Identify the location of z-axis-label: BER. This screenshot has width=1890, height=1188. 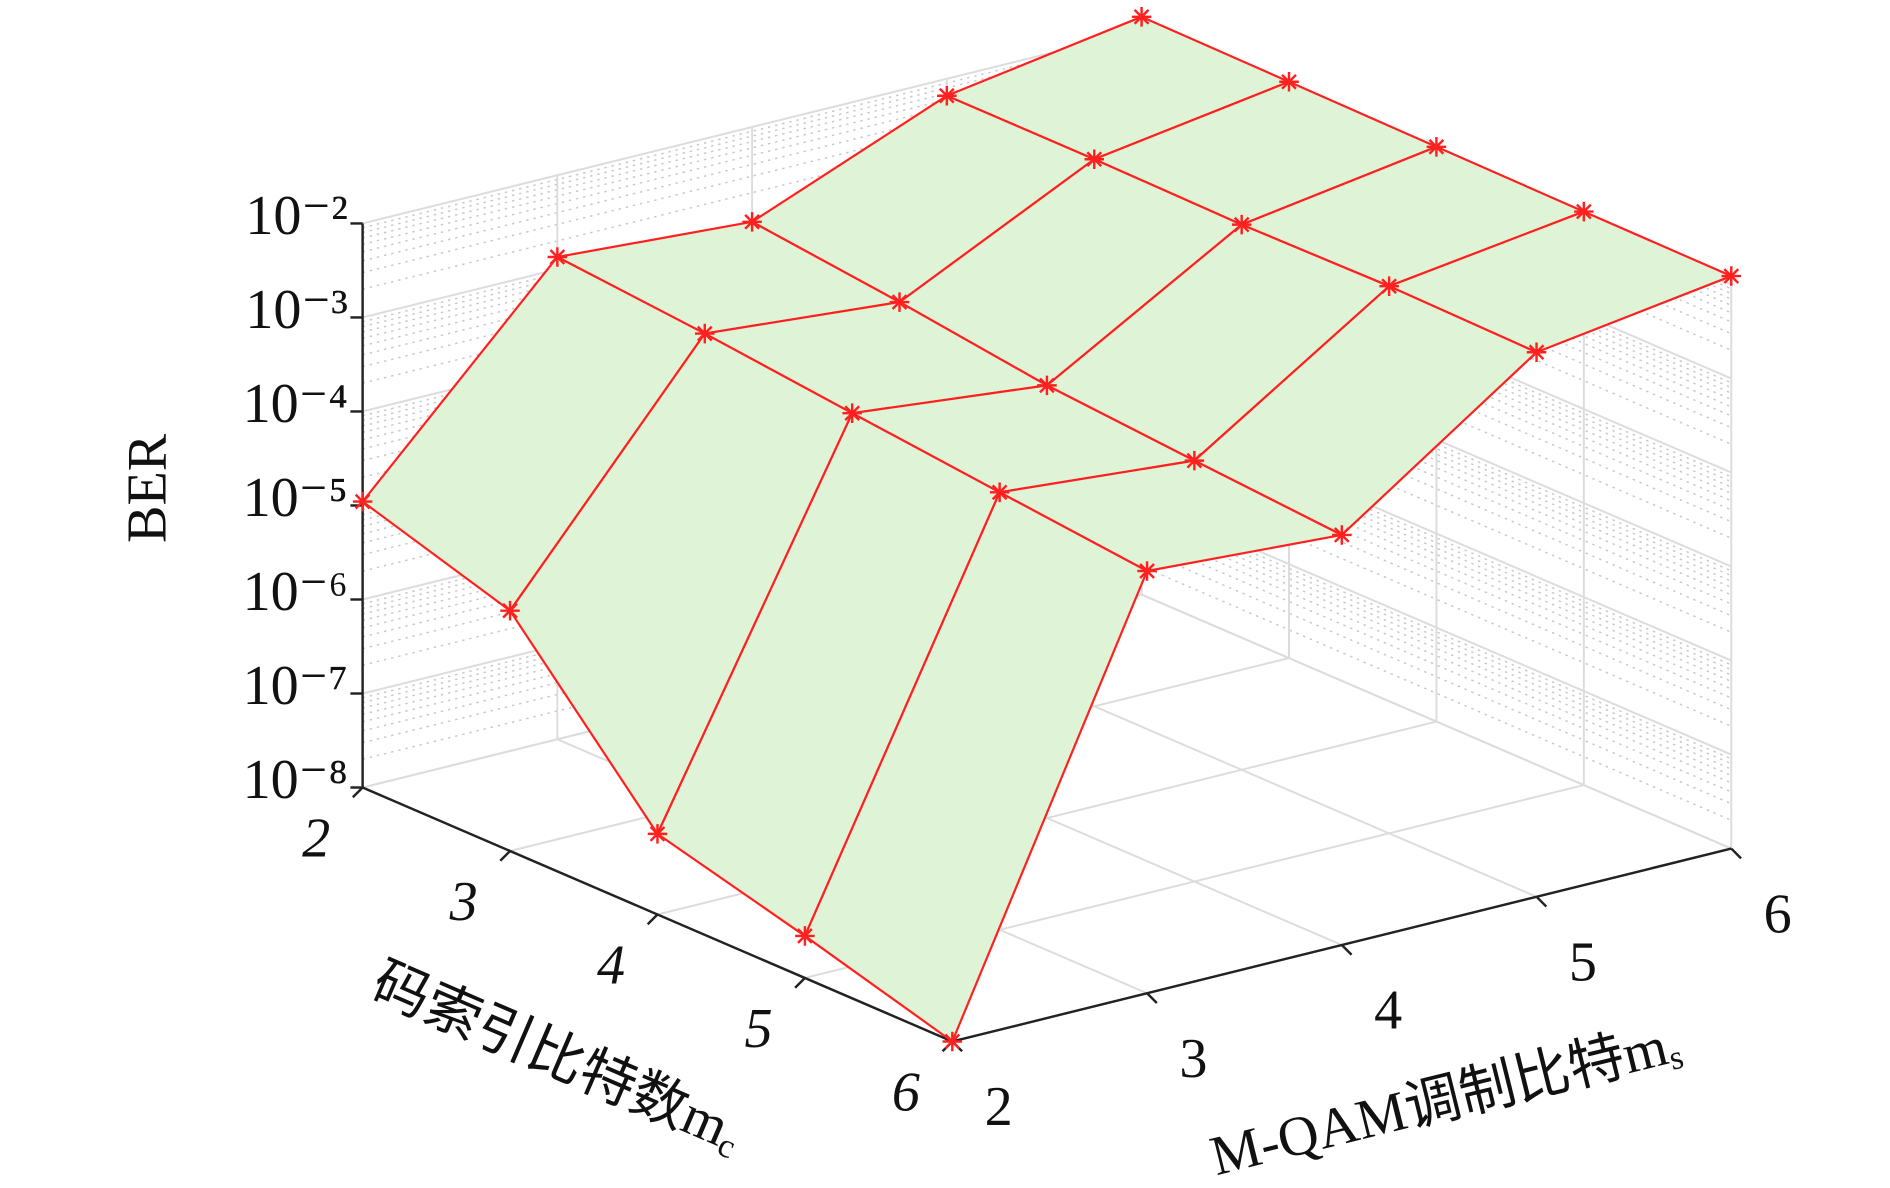
(148, 488).